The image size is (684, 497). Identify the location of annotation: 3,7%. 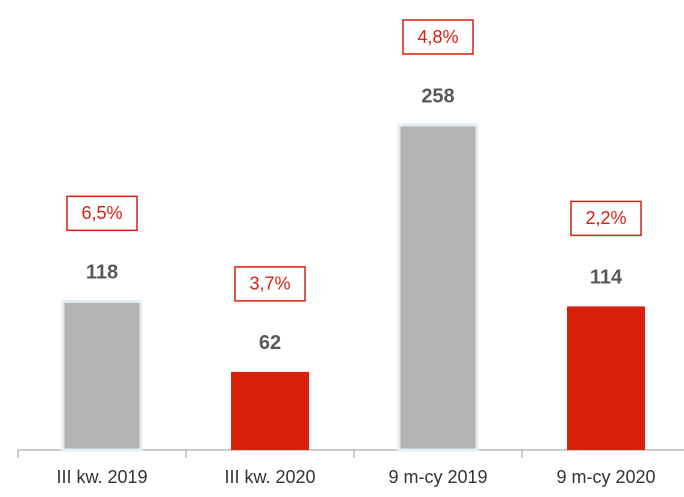
(269, 284).